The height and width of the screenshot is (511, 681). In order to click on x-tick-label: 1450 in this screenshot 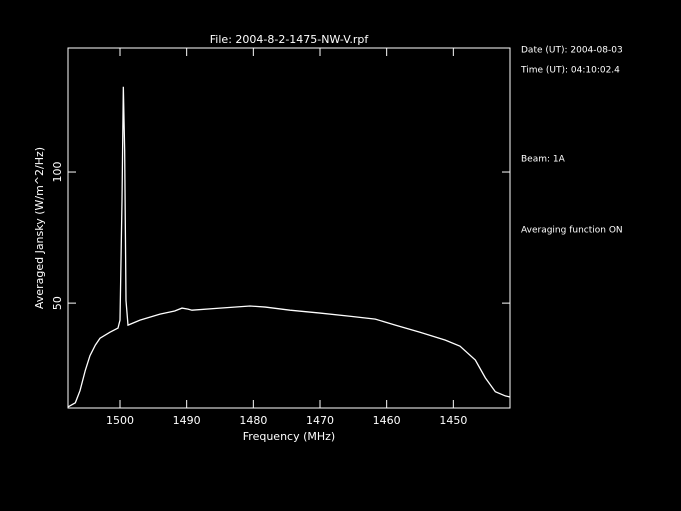, I will do `click(453, 420)`.